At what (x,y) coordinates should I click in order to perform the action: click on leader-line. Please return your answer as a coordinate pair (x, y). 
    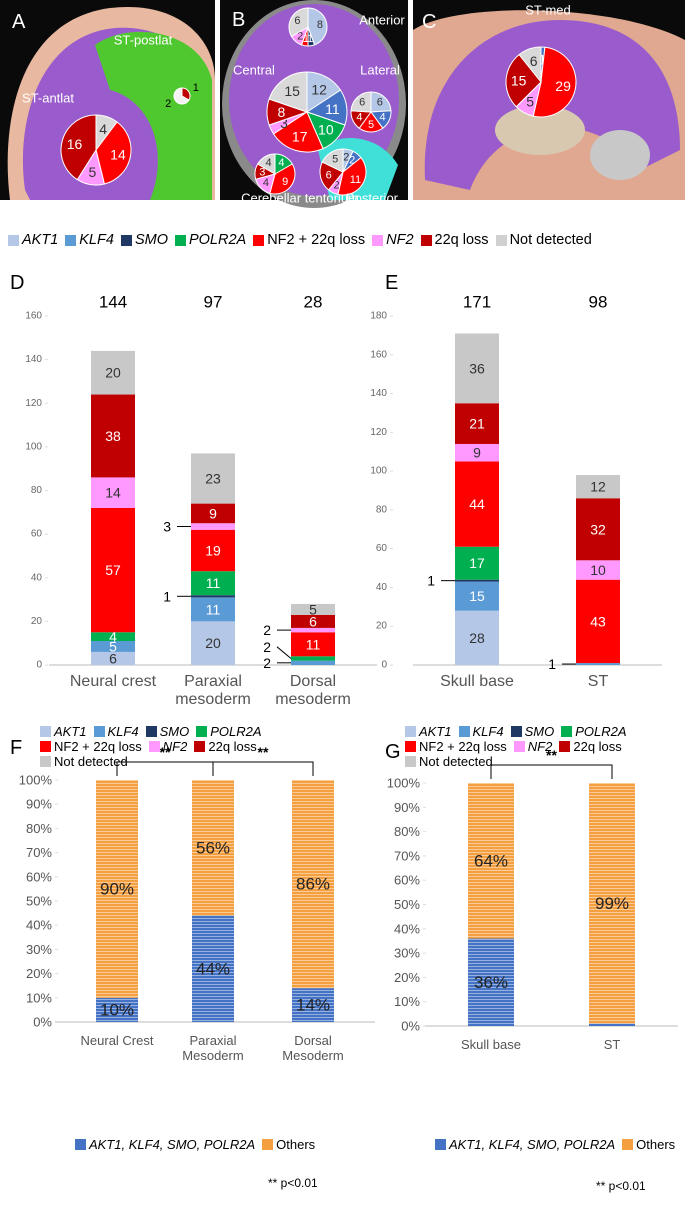
    Looking at the image, I should click on (284, 652).